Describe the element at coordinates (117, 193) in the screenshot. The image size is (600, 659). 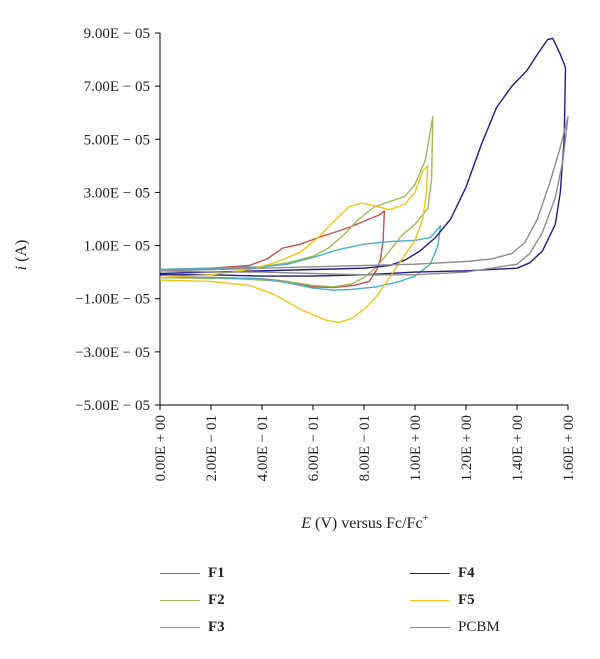
I see `y-tick-label: 3.00E − 05` at that location.